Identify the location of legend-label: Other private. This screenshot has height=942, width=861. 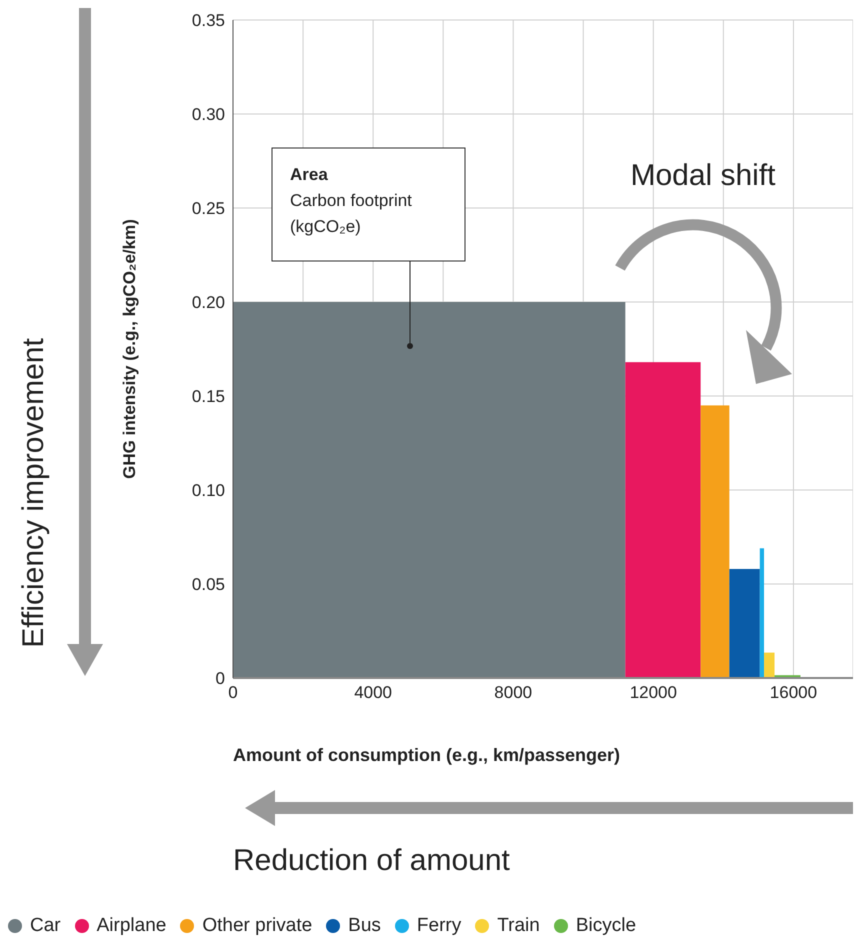
(257, 926).